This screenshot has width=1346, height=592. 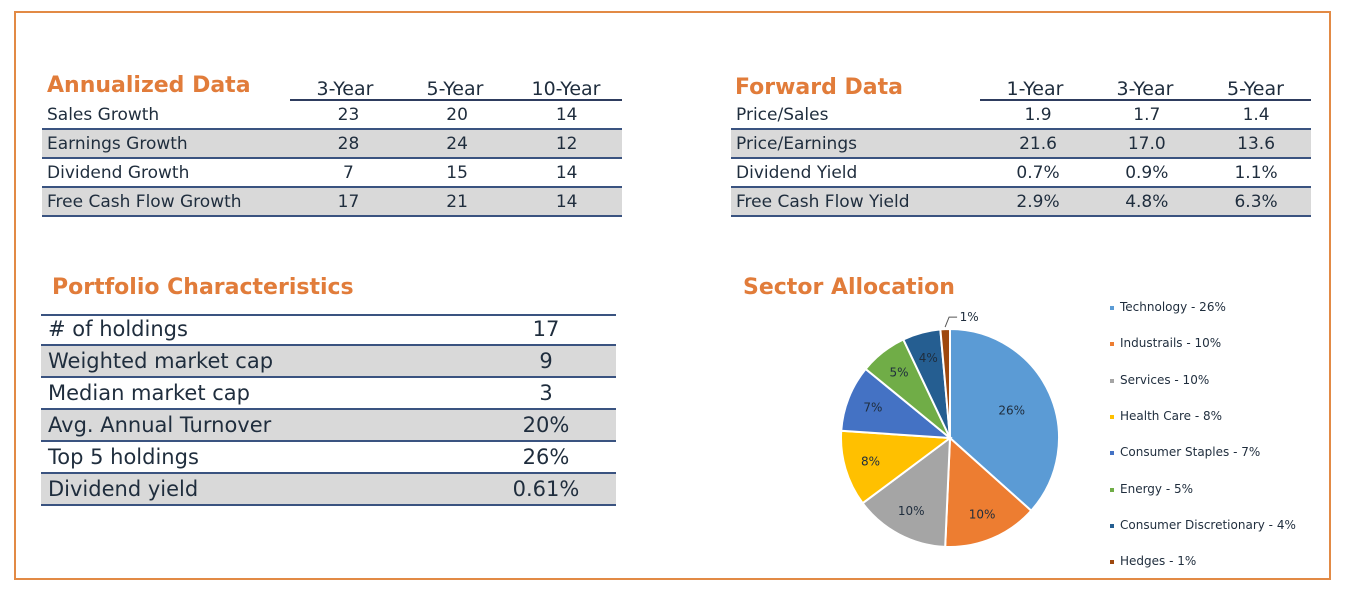 What do you see at coordinates (1147, 144) in the screenshot?
I see `cell-value: 17.0` at bounding box center [1147, 144].